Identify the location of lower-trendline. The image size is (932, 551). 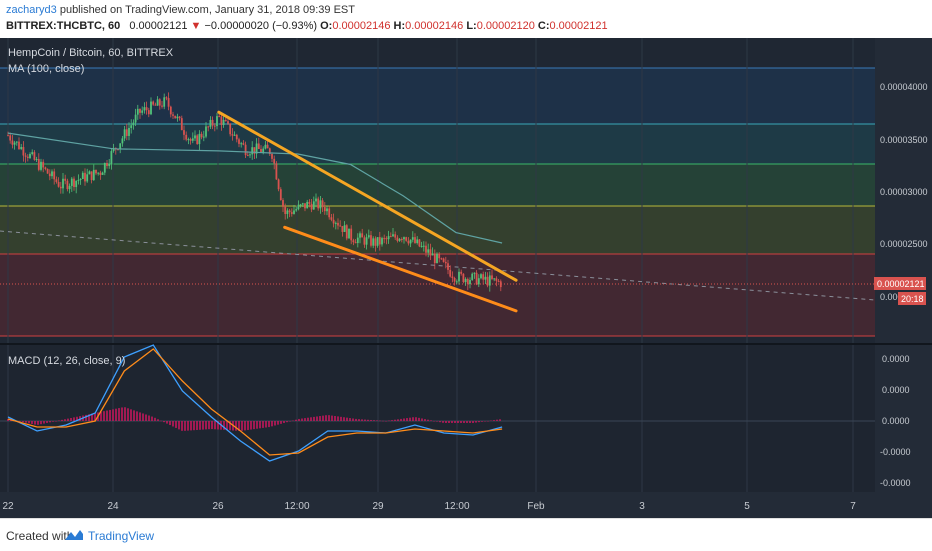
(400, 269).